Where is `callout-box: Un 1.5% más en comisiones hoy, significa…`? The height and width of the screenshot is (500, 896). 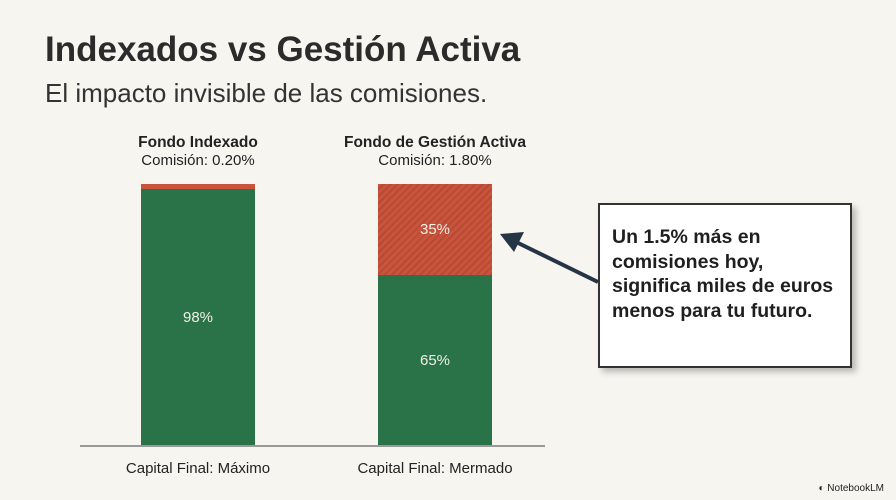
callout-box: Un 1.5% más en comisiones hoy, significa… is located at coordinates (725, 285).